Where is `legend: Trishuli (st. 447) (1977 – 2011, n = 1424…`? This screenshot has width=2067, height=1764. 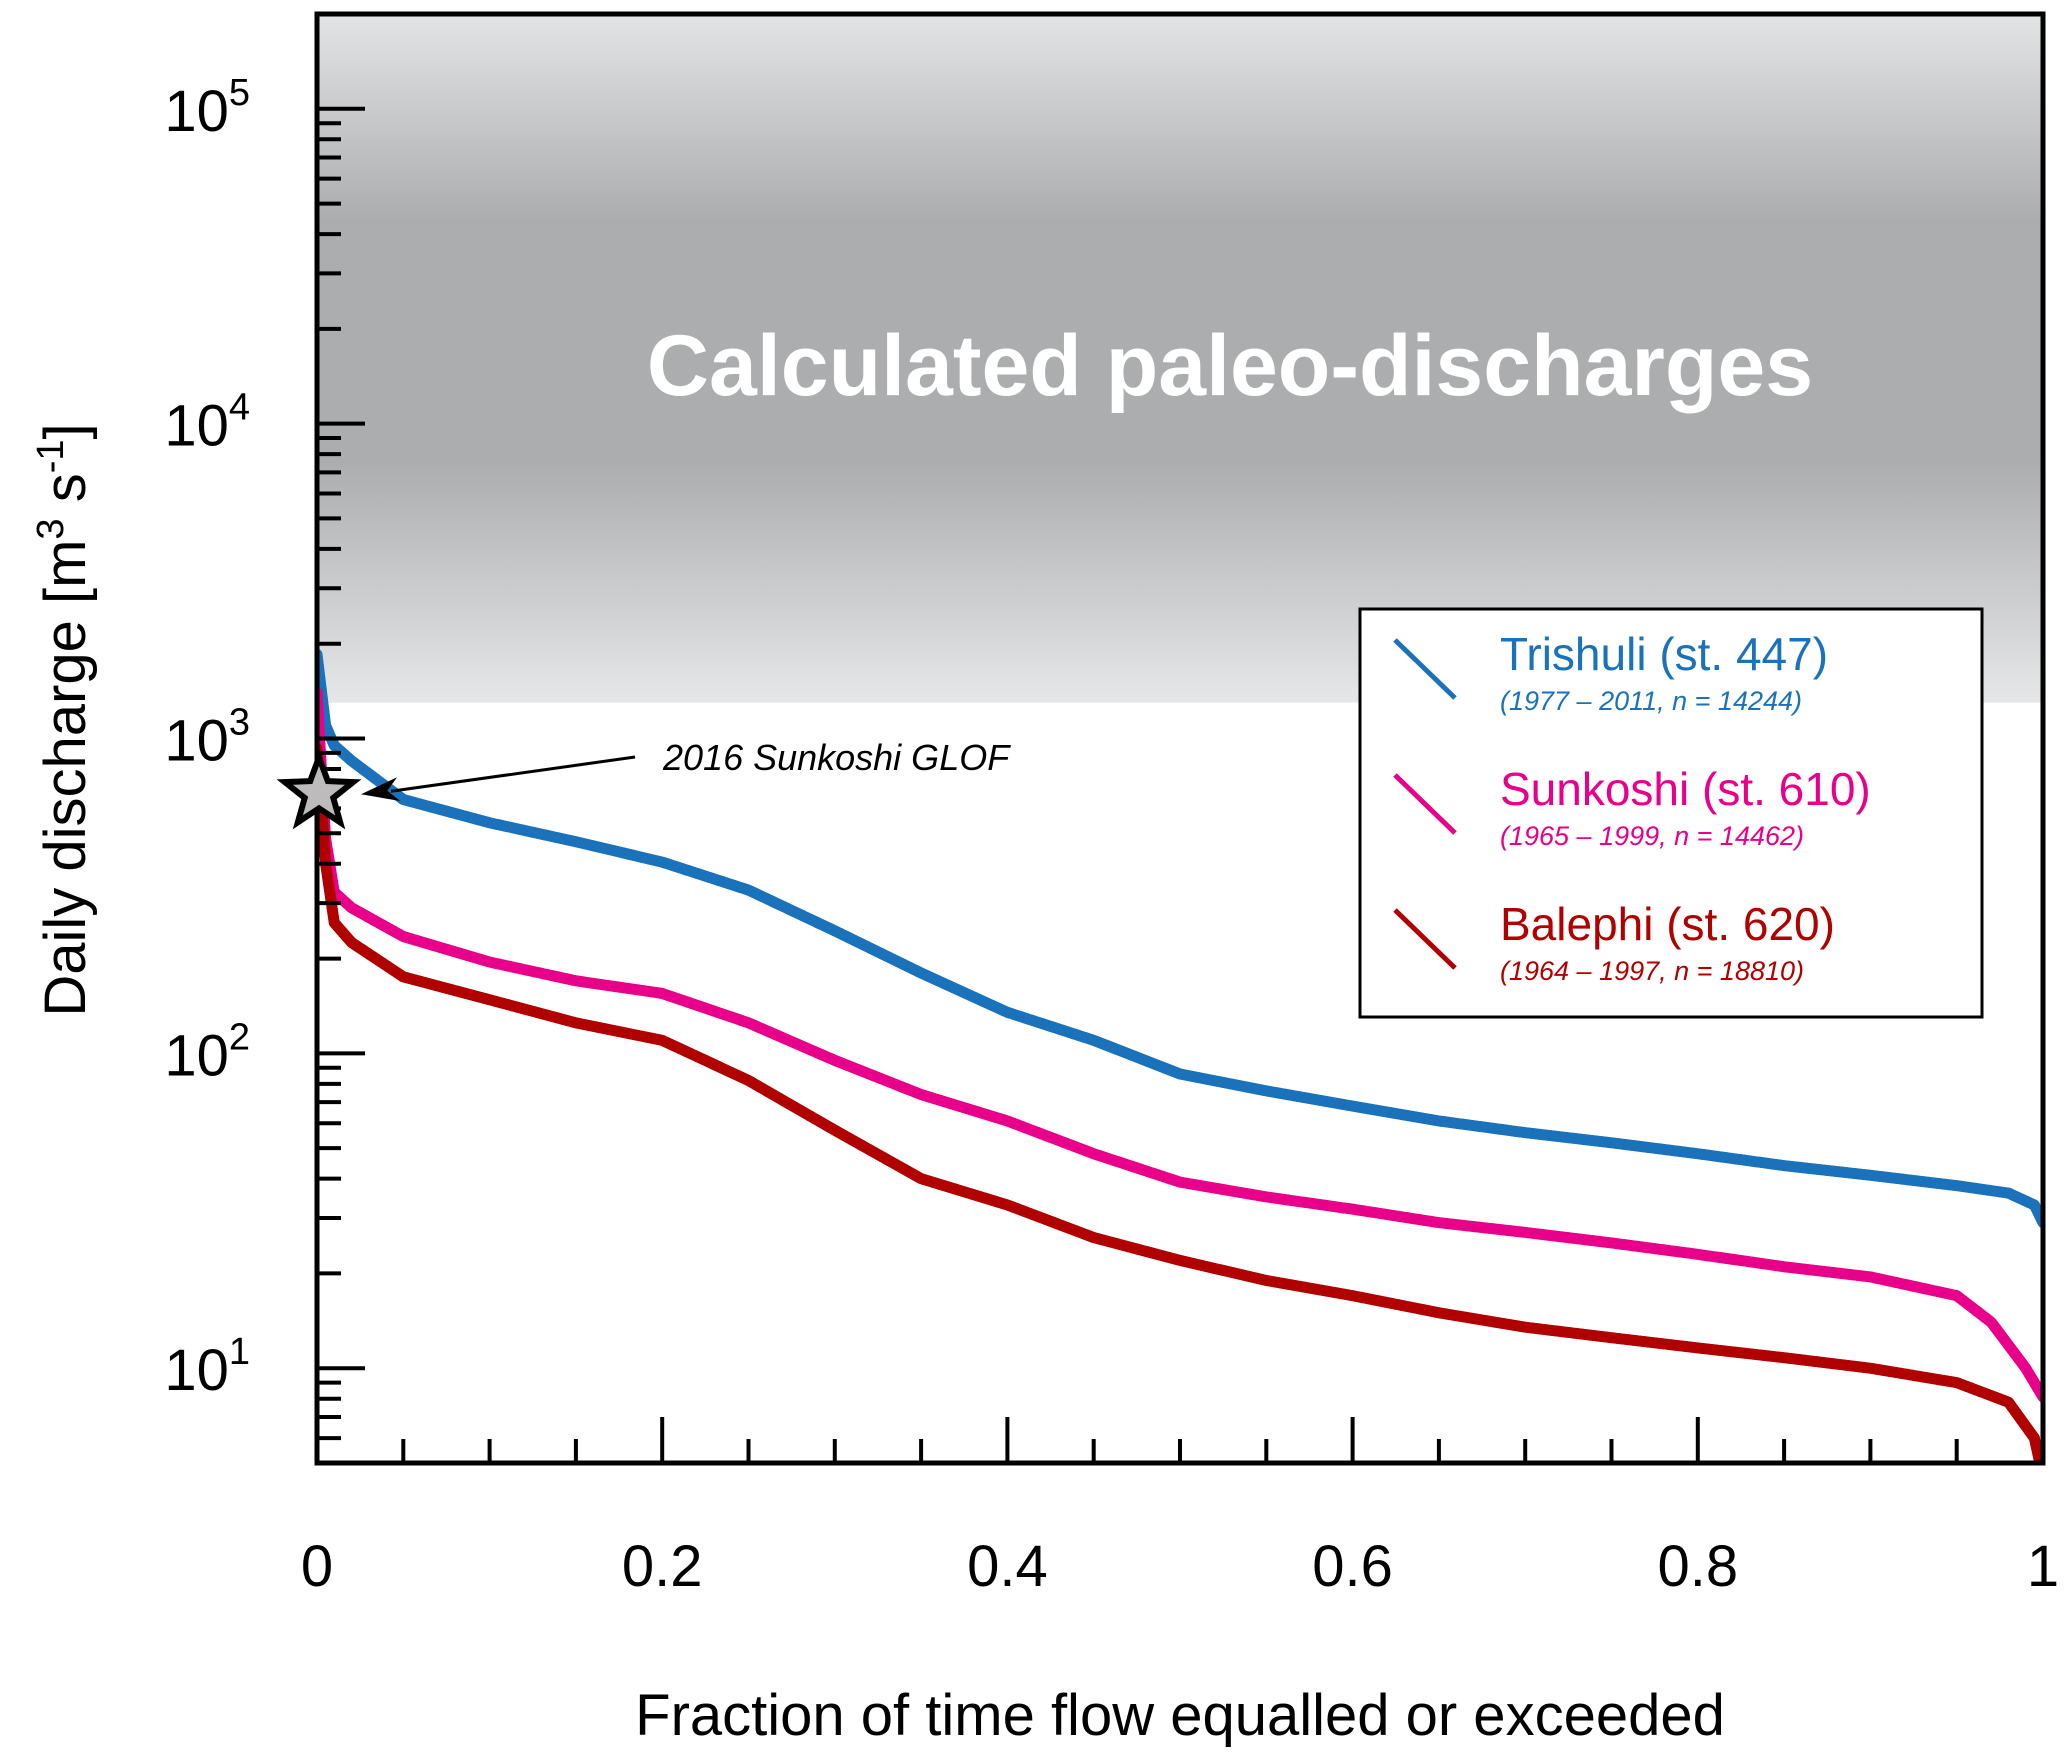
legend: Trishuli (st. 447) (1977 – 2011, n = 1424… is located at coordinates (1671, 813).